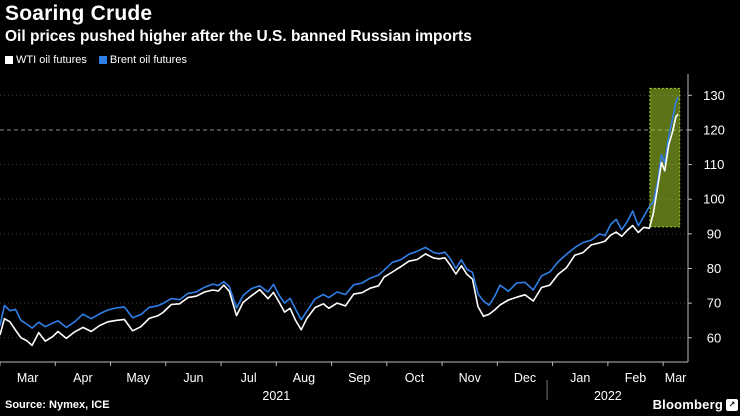  I want to click on legend-label-brent: Brent oil futures, so click(148, 60).